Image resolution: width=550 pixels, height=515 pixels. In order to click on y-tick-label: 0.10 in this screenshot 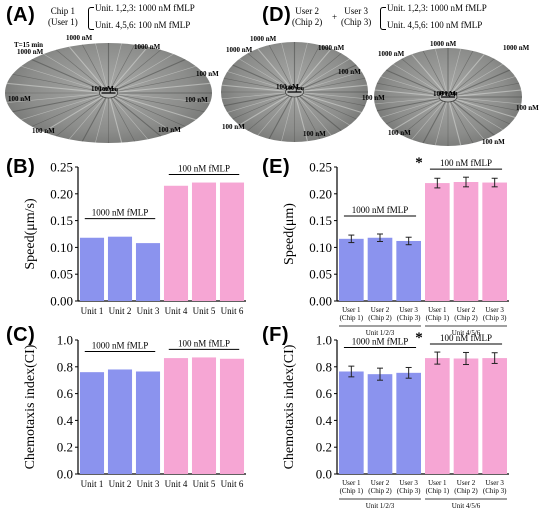, I will do `click(320, 247)`.